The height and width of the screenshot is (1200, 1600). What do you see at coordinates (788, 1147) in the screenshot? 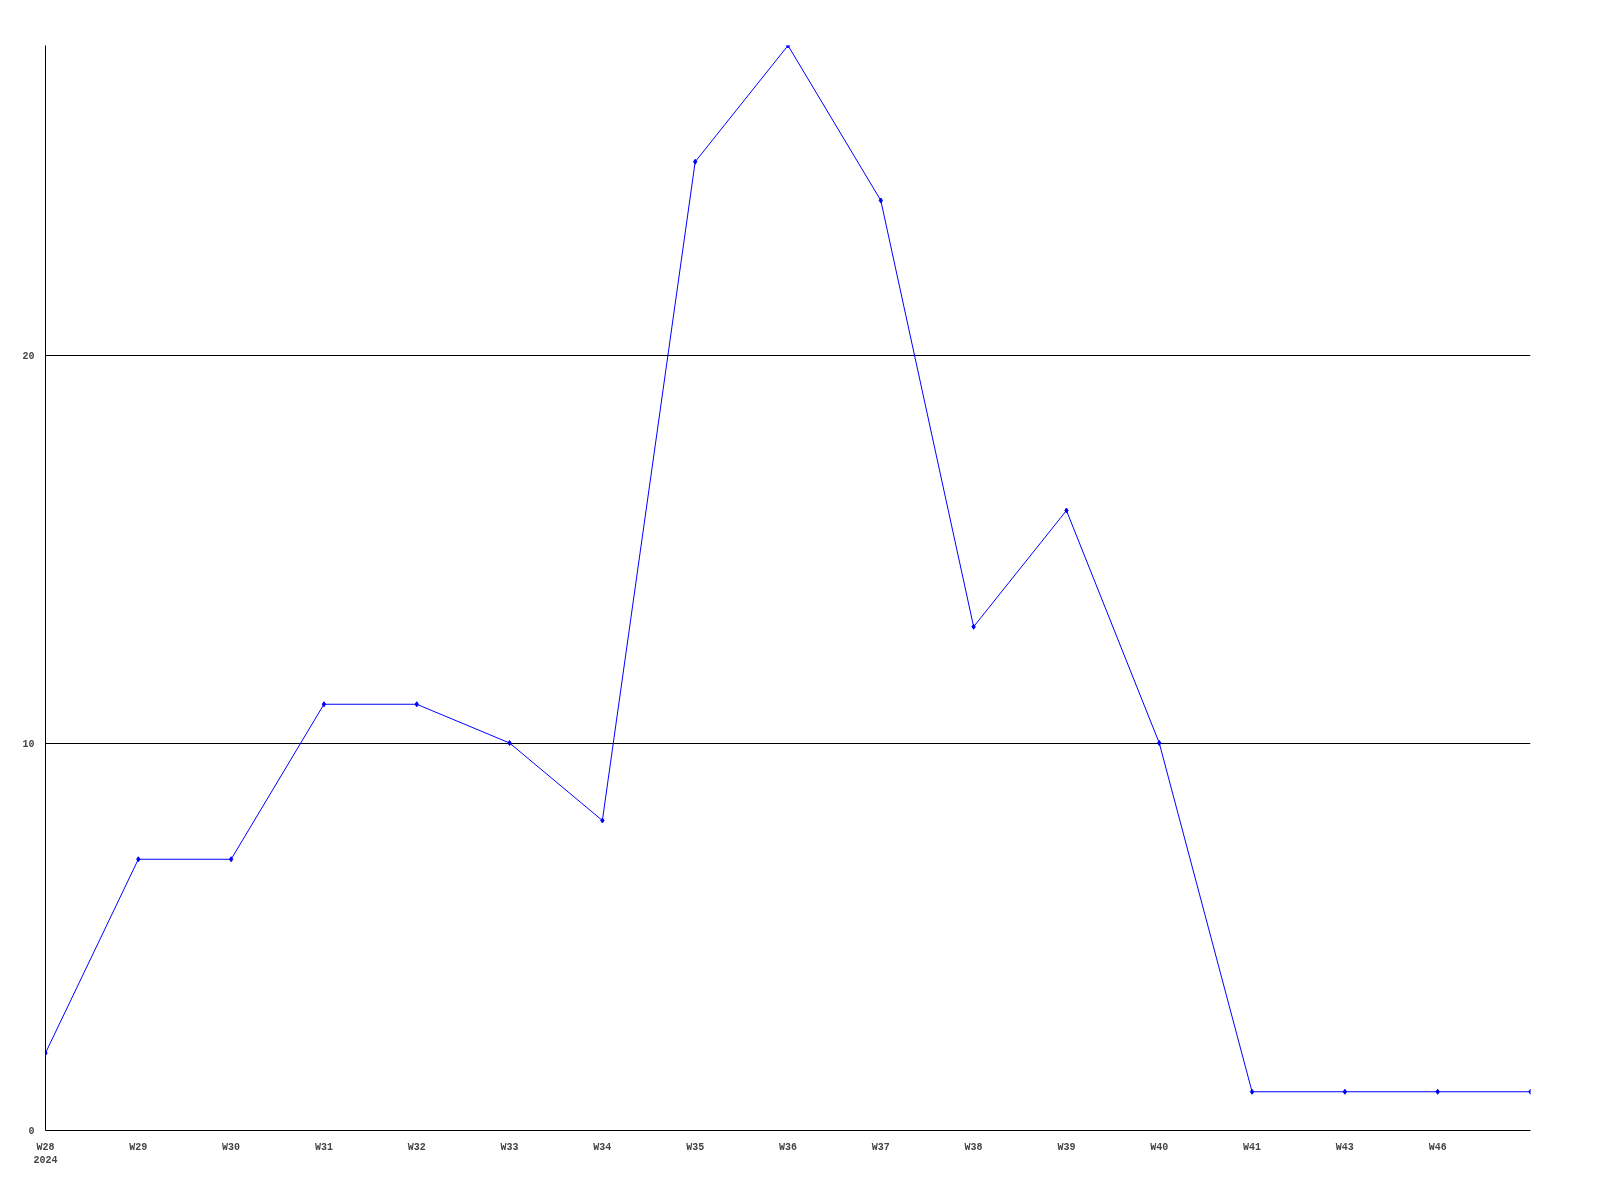
I see `x-tick-label: W36` at bounding box center [788, 1147].